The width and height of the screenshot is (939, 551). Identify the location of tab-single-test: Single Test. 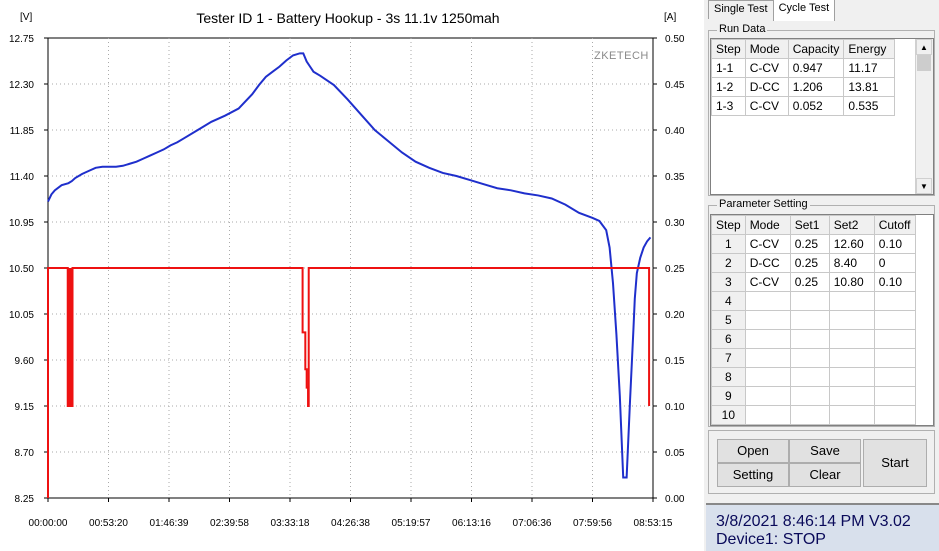
(741, 9).